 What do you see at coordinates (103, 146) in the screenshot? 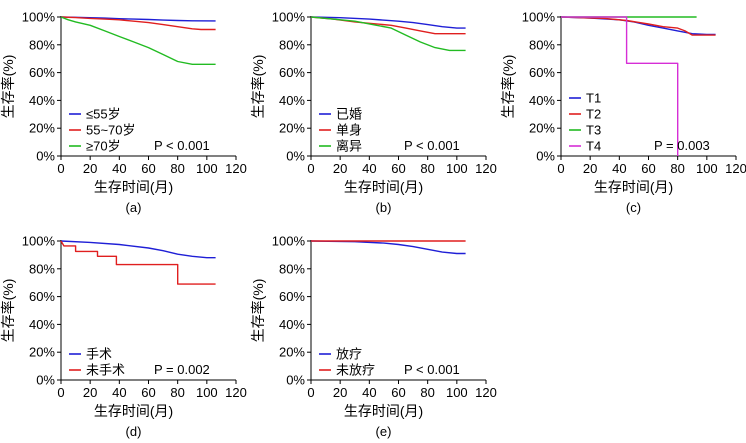
I see `legend-label: ≥70岁` at bounding box center [103, 146].